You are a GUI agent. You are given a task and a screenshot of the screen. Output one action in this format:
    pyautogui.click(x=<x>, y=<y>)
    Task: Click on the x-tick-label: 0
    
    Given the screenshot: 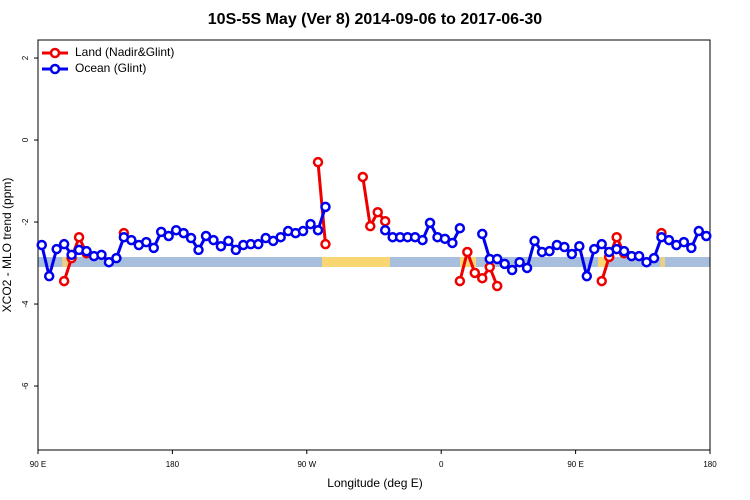 What is the action you would take?
    pyautogui.click(x=441, y=464)
    